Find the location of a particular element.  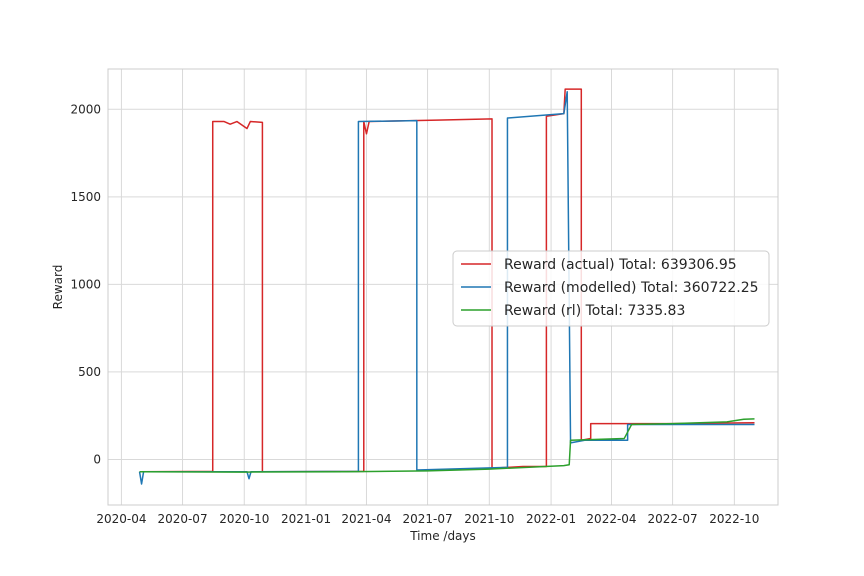

y-tick-label: 1000 is located at coordinates (85, 284).